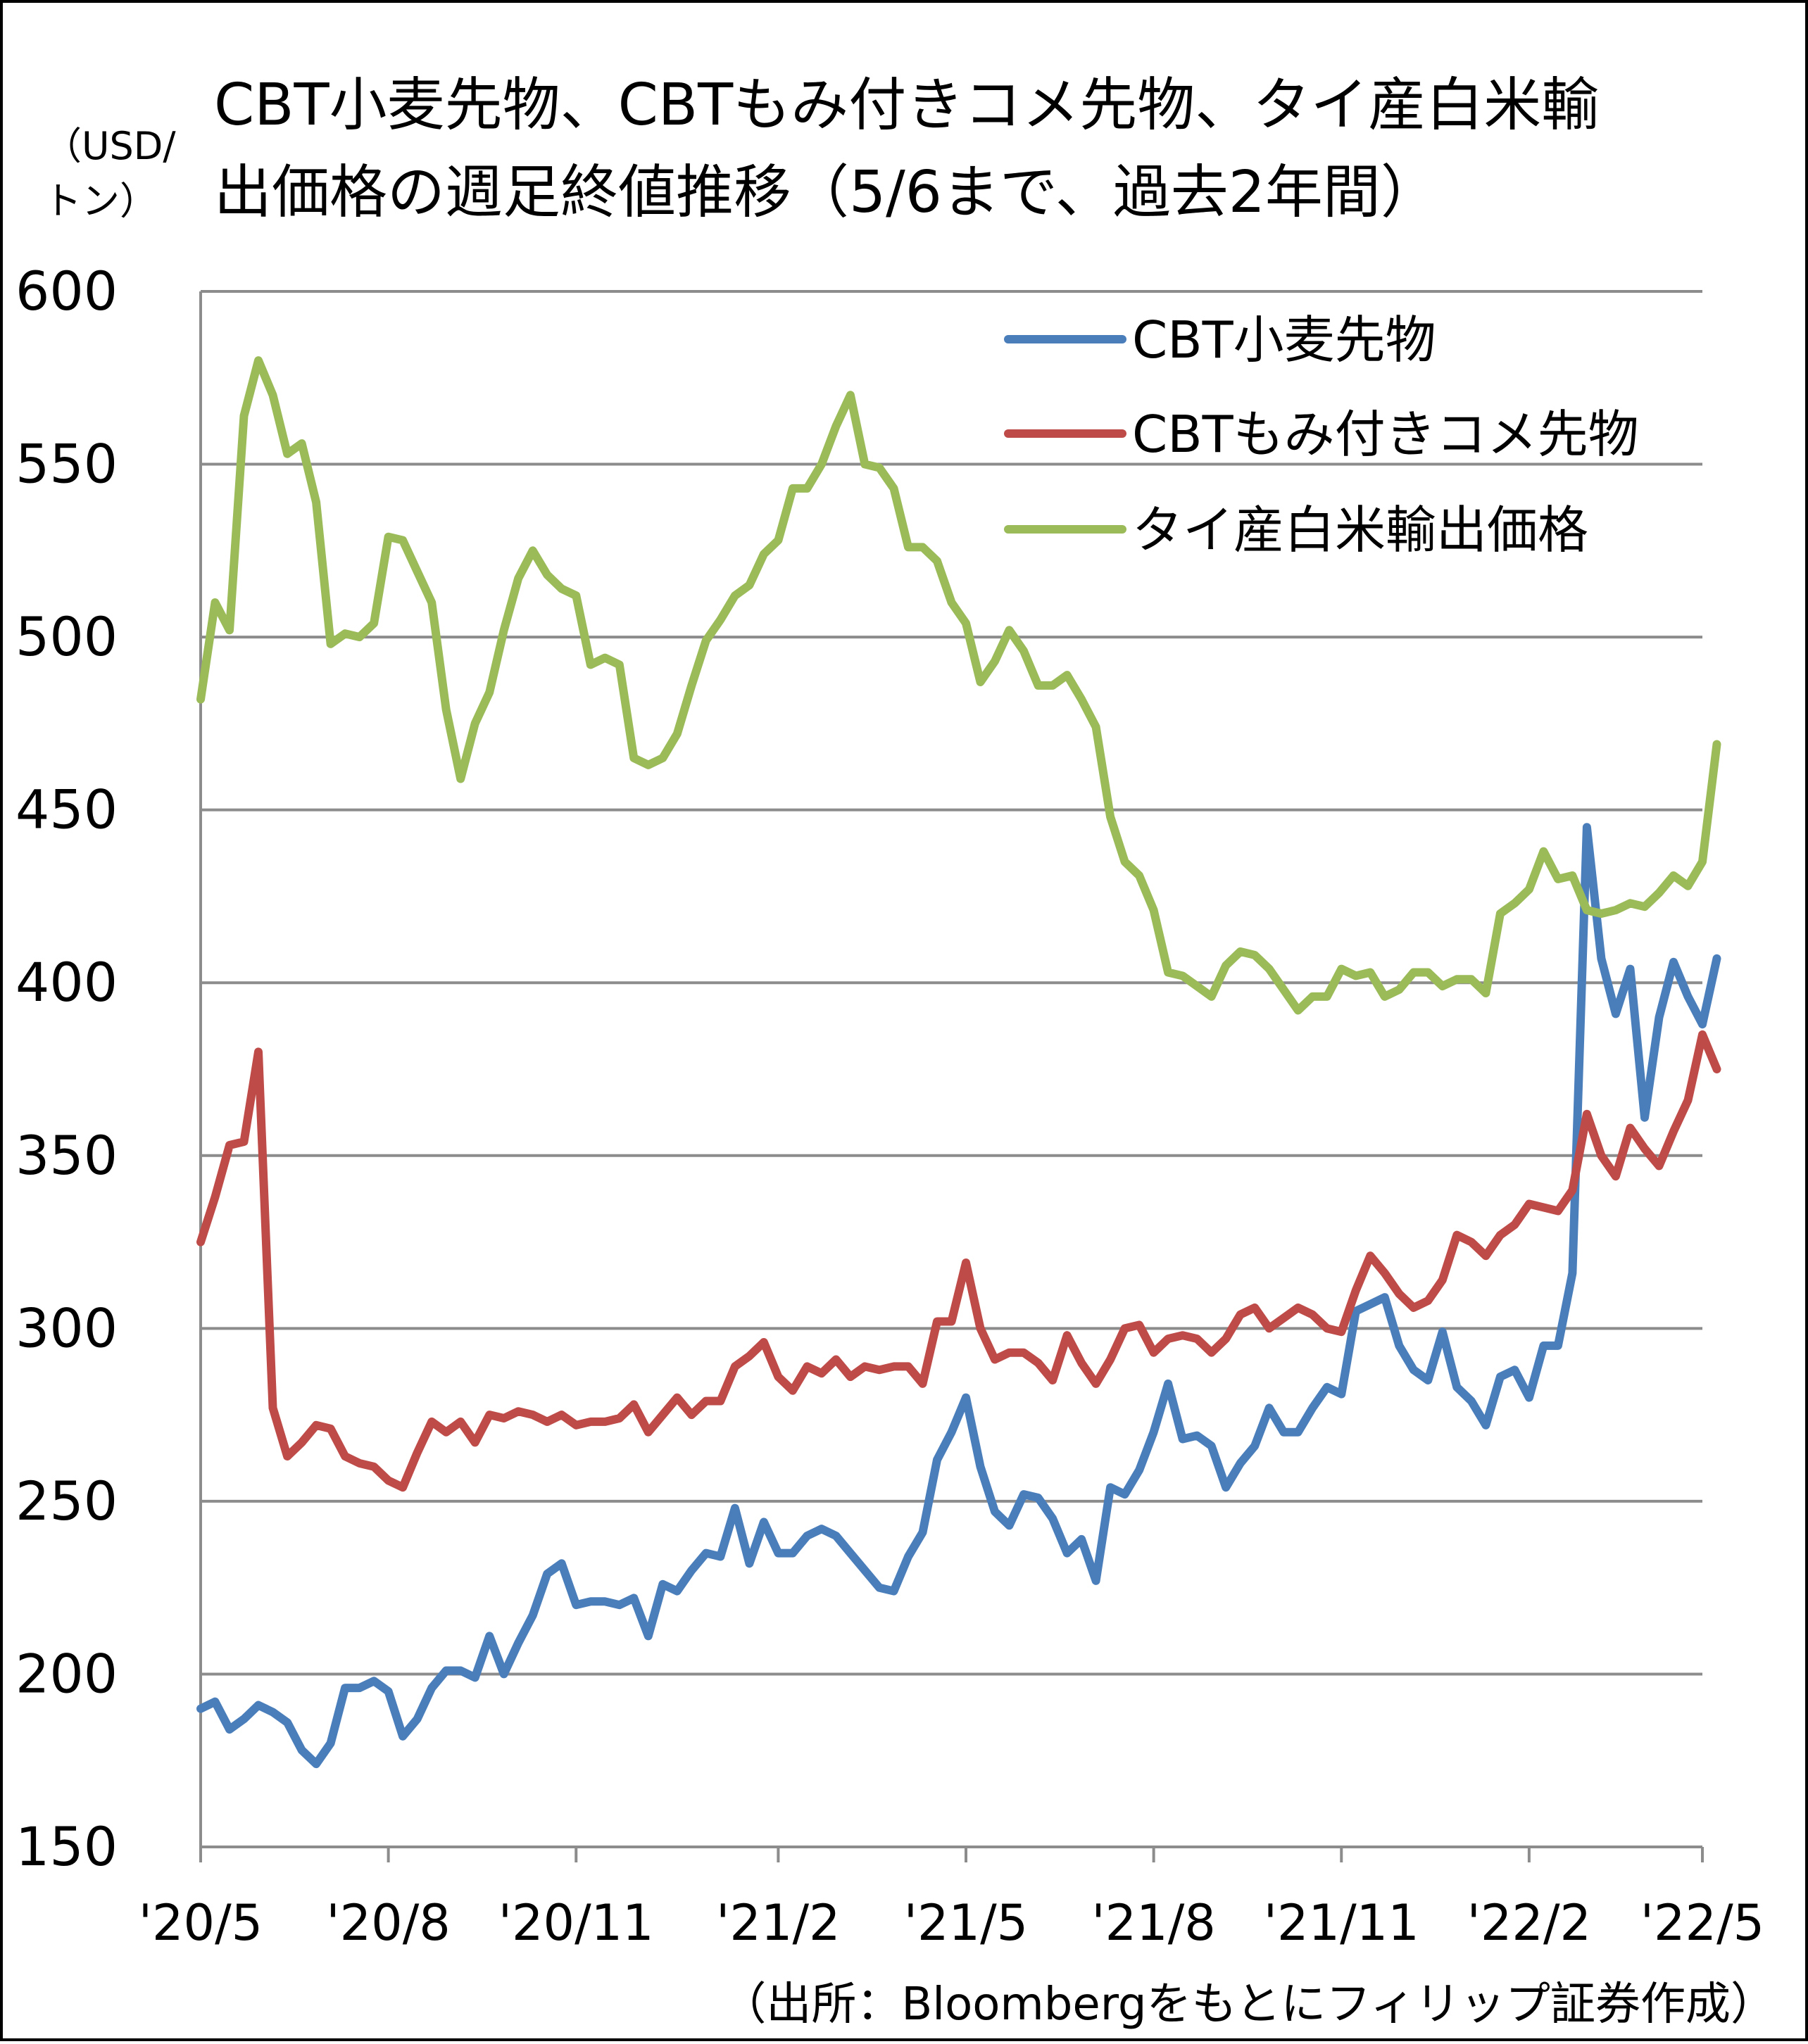  What do you see at coordinates (66, 291) in the screenshot?
I see `y-tick-label: 600` at bounding box center [66, 291].